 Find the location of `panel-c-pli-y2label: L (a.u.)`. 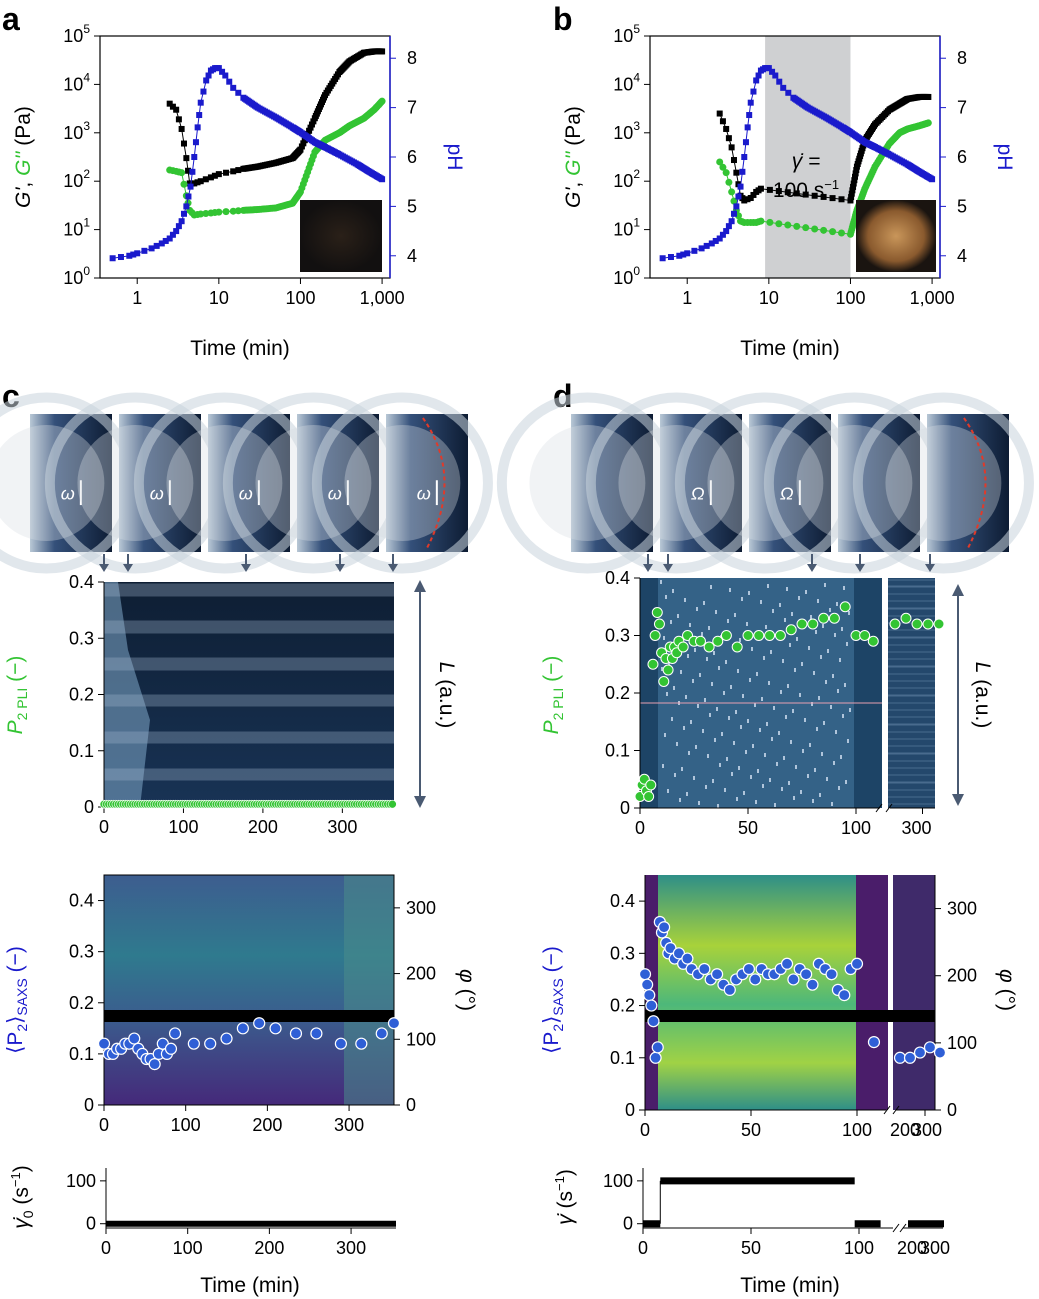

panel-c-pli-y2label: L (a.u.) is located at coordinates (446, 695).